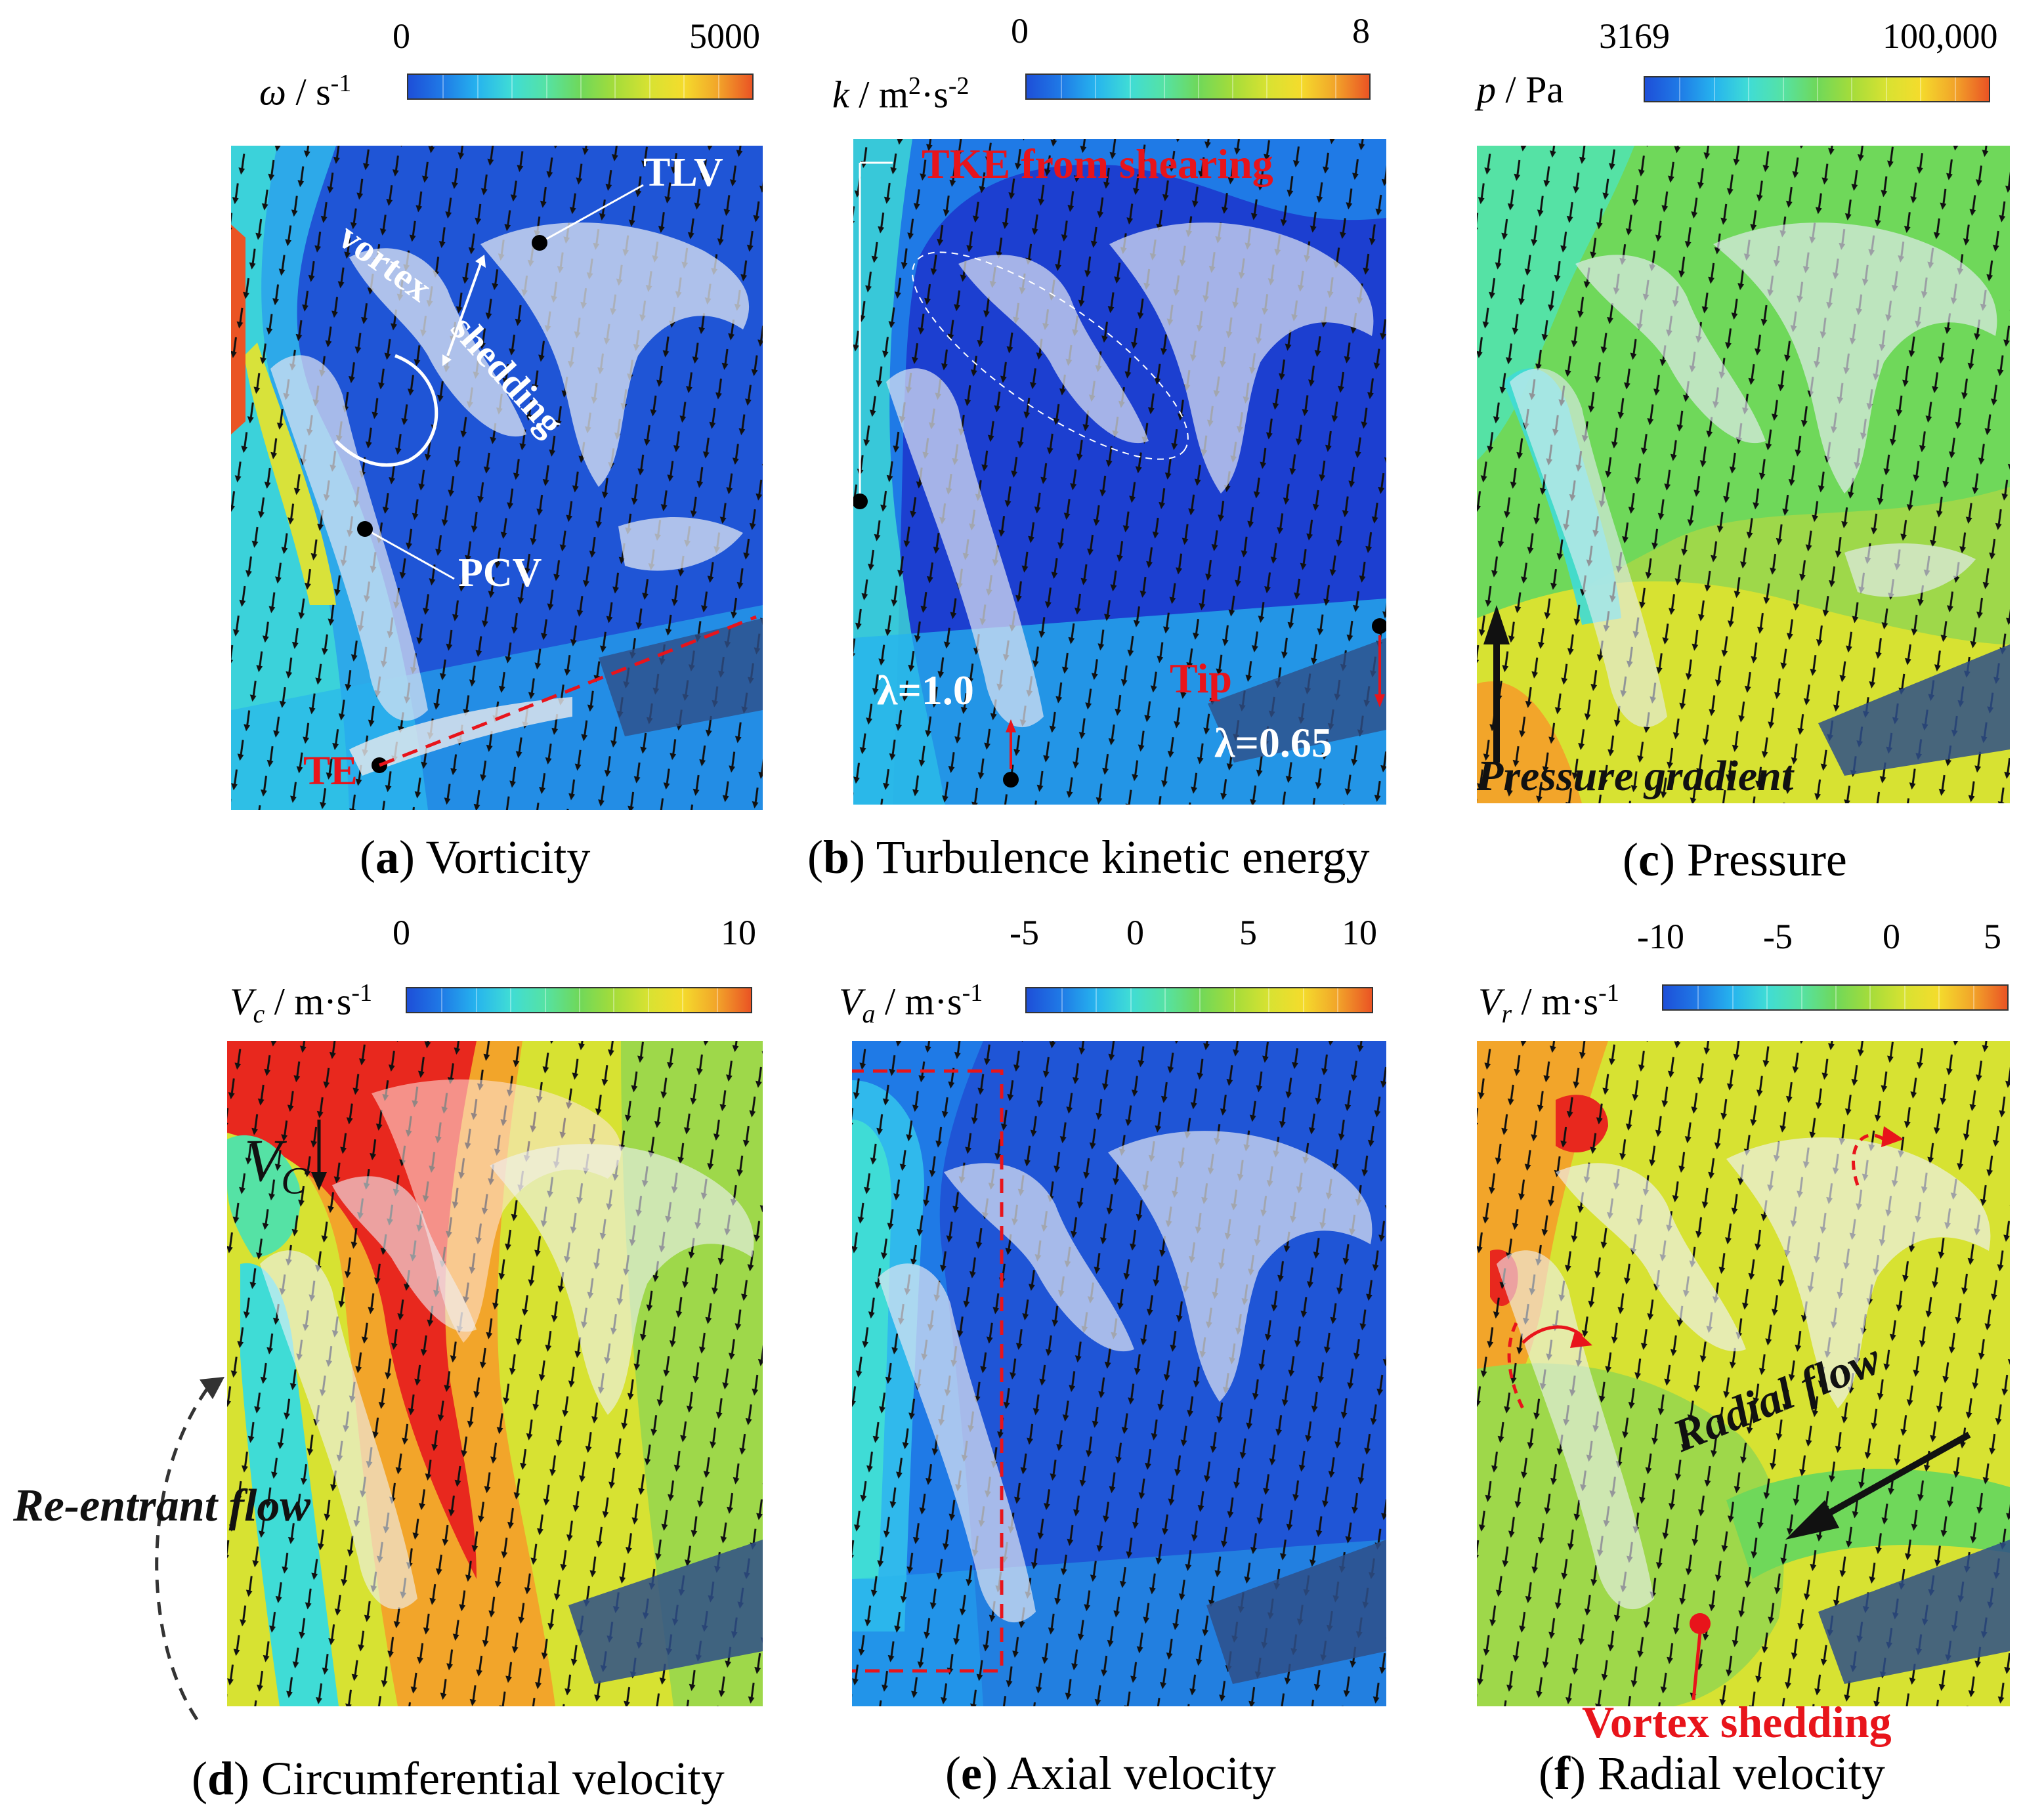 The height and width of the screenshot is (1810, 2044). What do you see at coordinates (1712, 1773) in the screenshot?
I see `caption-f: (f) Radial velocity` at bounding box center [1712, 1773].